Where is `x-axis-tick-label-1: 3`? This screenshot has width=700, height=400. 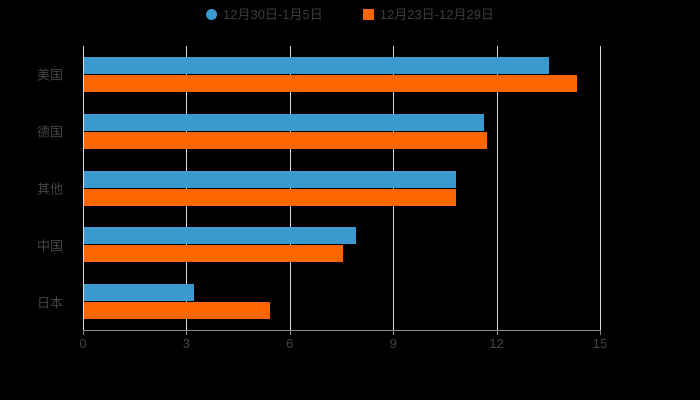
x-axis-tick-label-1: 3 is located at coordinates (186, 343).